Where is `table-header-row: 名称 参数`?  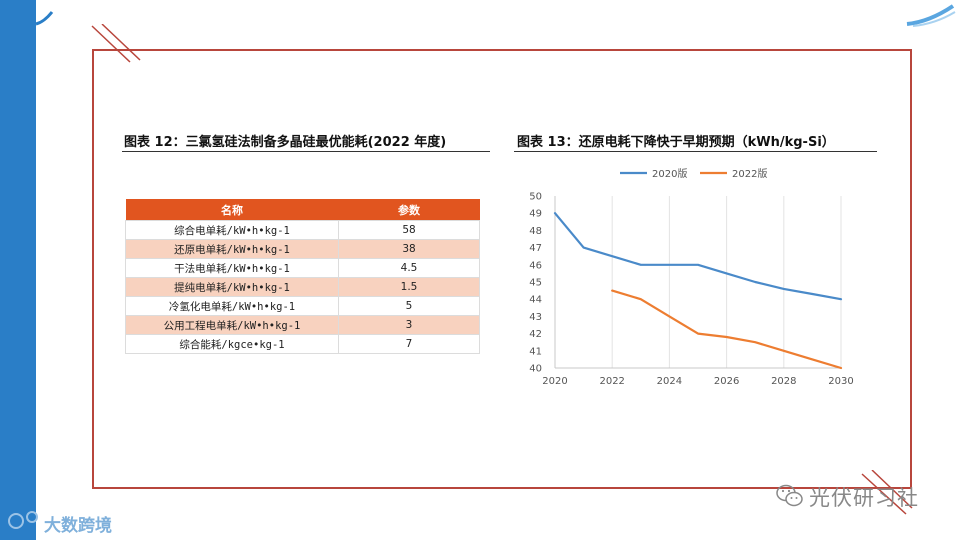
table-header-row: 名称 参数 is located at coordinates (302, 210).